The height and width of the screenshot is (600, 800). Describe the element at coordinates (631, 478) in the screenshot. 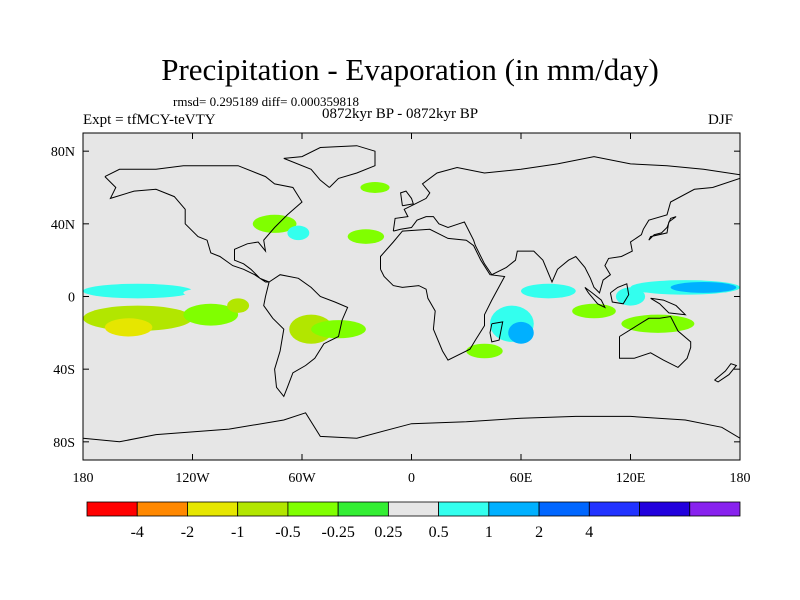

I see `x-tick-label-5: 120E` at that location.